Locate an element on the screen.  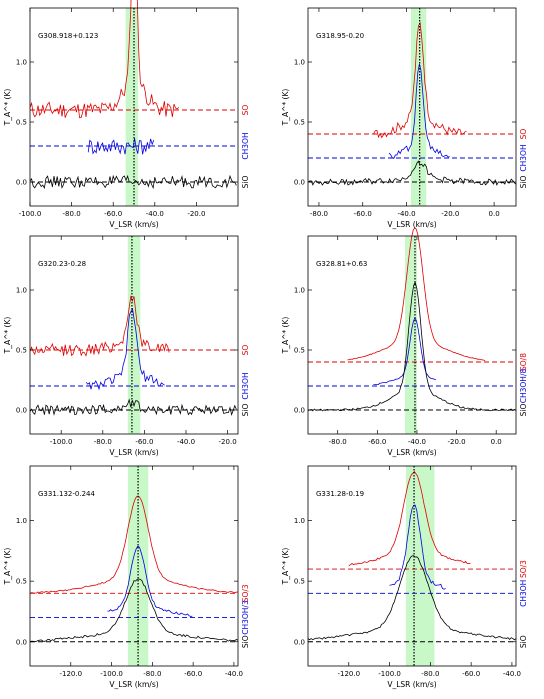
panel-title: G331.132-0.244 is located at coordinates (66, 494).